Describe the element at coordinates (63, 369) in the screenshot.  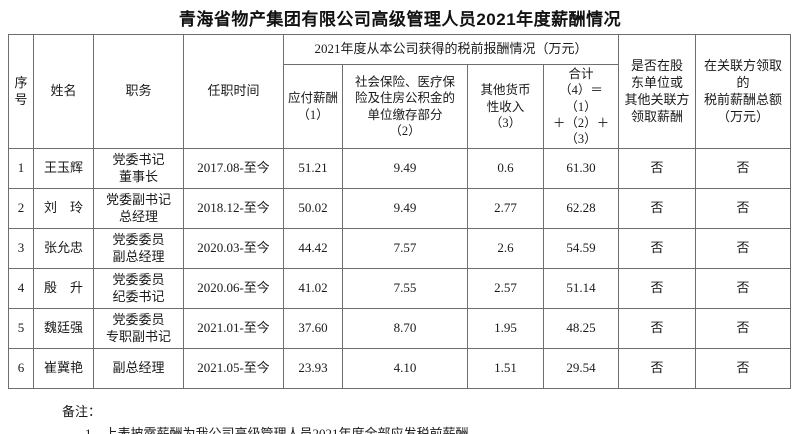
I see `cell-name: 崔冀艳` at that location.